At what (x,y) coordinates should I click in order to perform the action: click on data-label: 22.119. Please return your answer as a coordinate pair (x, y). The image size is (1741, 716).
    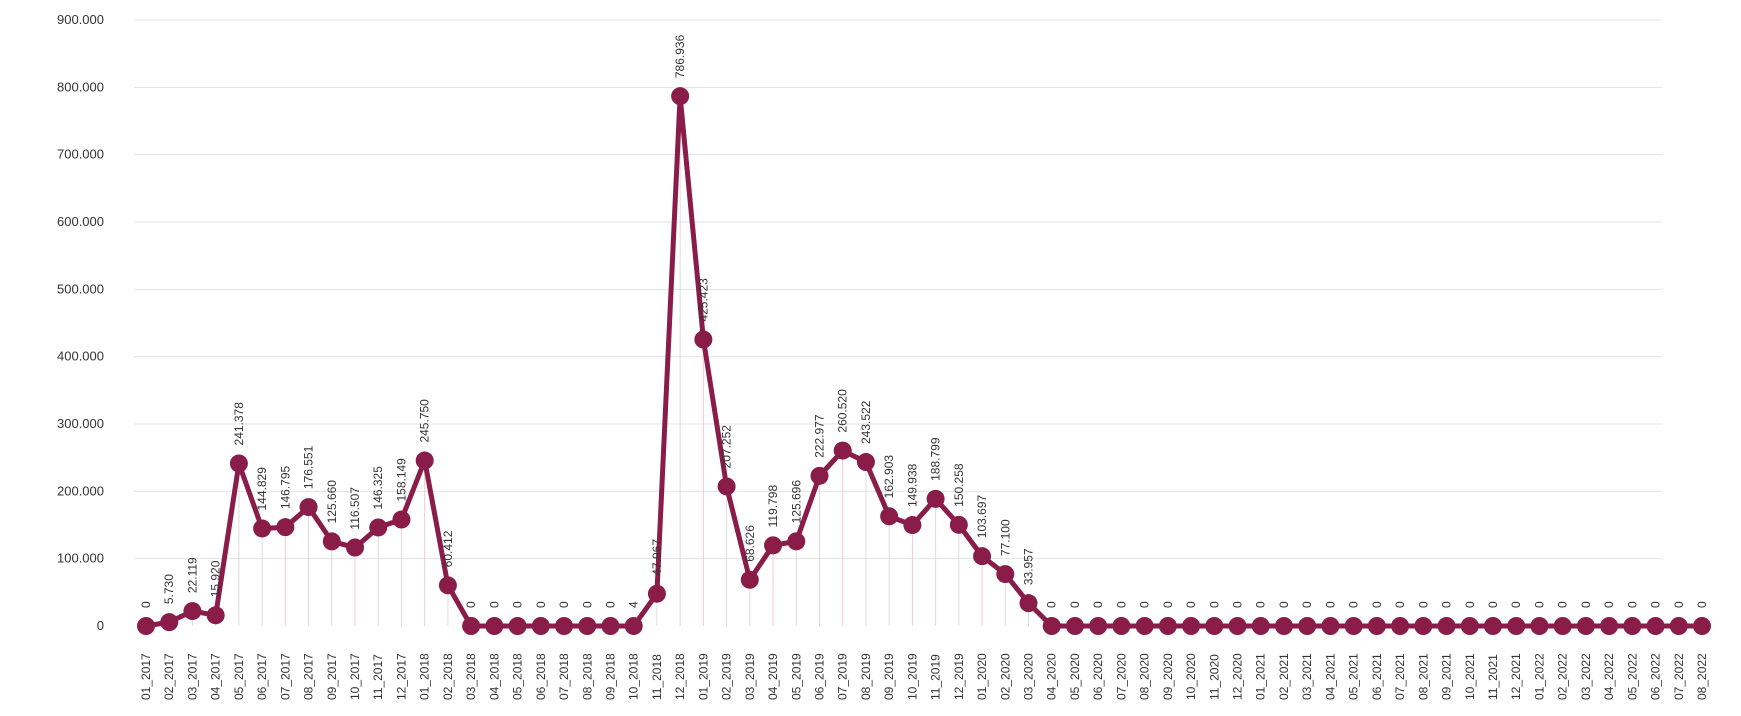
    Looking at the image, I should click on (192, 575).